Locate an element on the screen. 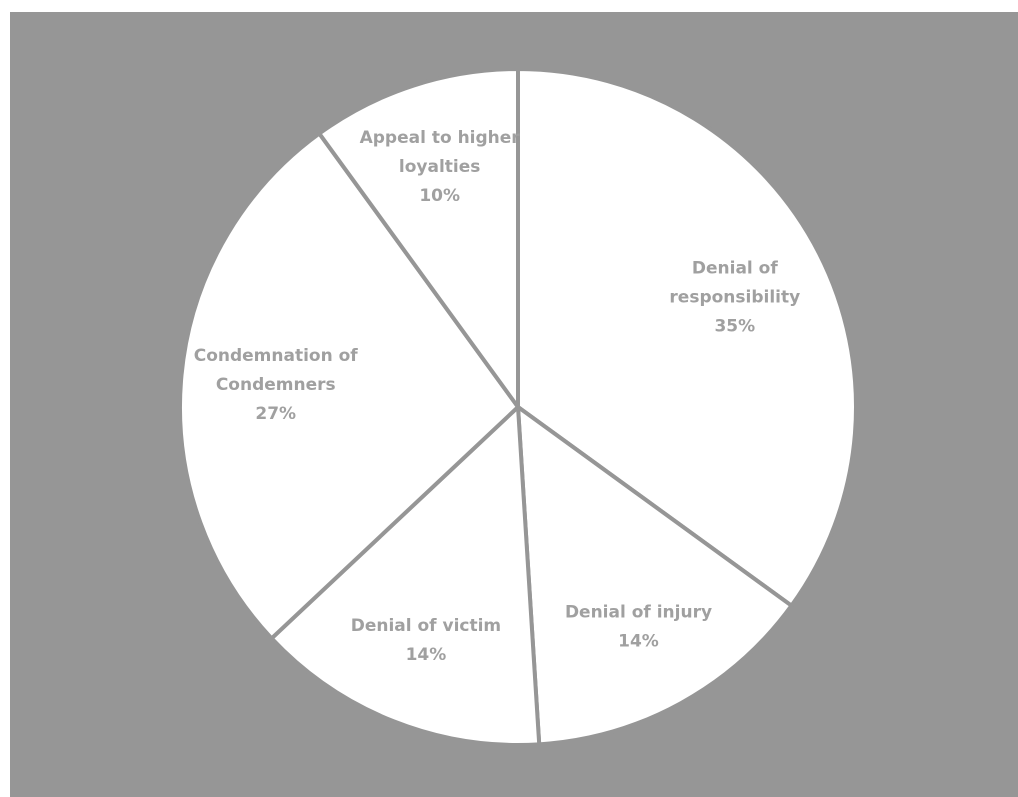 The image size is (1018, 797). slice-label-line: responsibility is located at coordinates (734, 298).